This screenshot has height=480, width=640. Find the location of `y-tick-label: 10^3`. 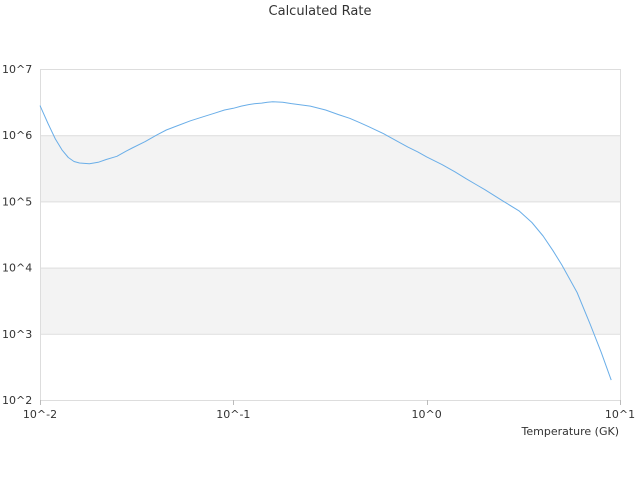

y-tick-label: 10^3 is located at coordinates (17, 334).